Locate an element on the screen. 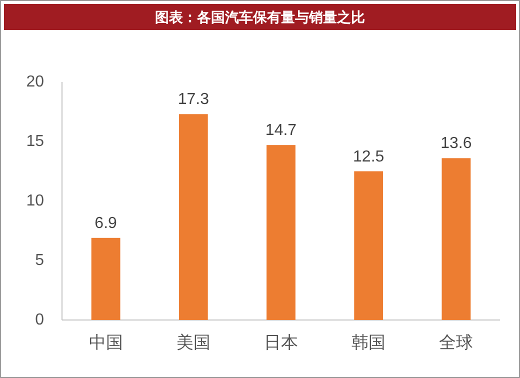 The height and width of the screenshot is (378, 520). data-label: 6.9 is located at coordinates (106, 223).